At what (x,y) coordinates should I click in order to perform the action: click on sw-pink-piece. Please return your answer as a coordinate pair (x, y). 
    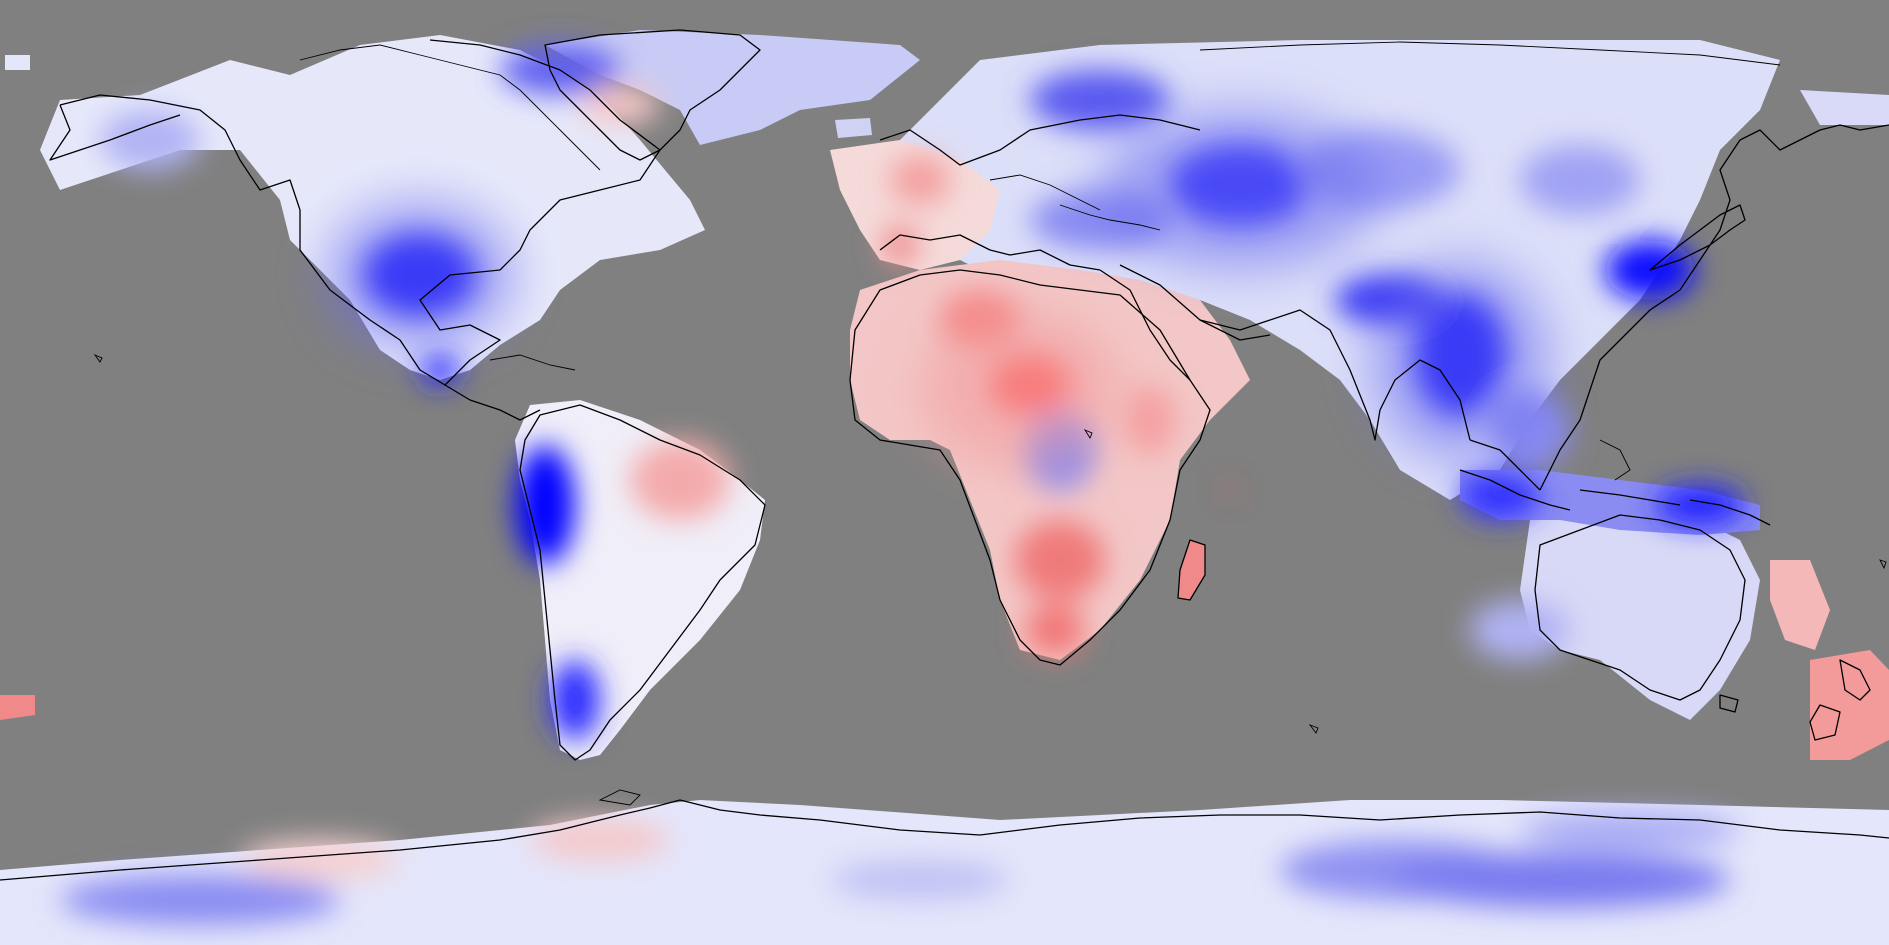
    Looking at the image, I should click on (17, 707).